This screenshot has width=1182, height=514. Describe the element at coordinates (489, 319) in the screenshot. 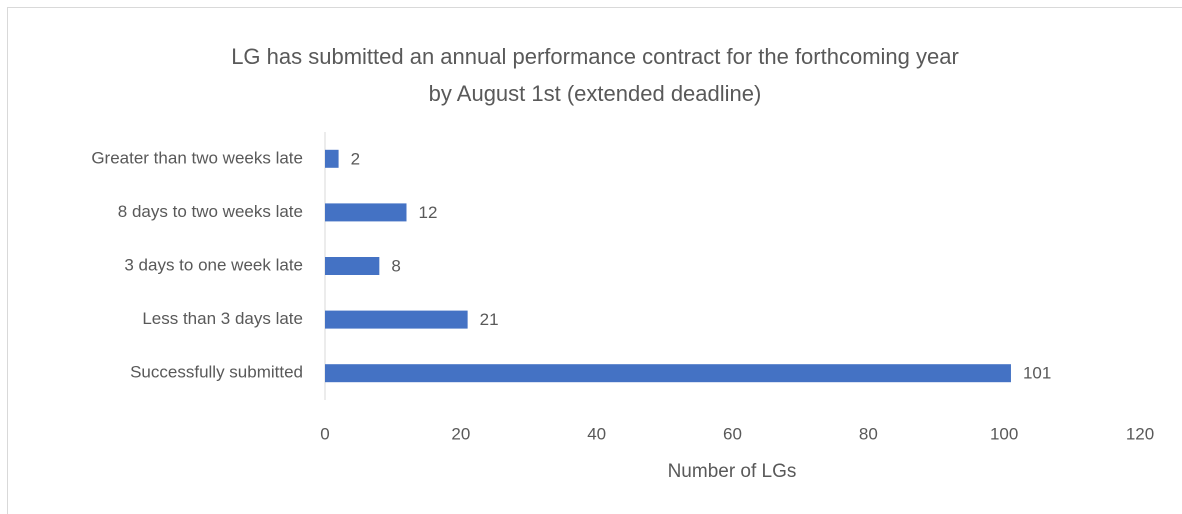

I see `data-label: 21` at that location.